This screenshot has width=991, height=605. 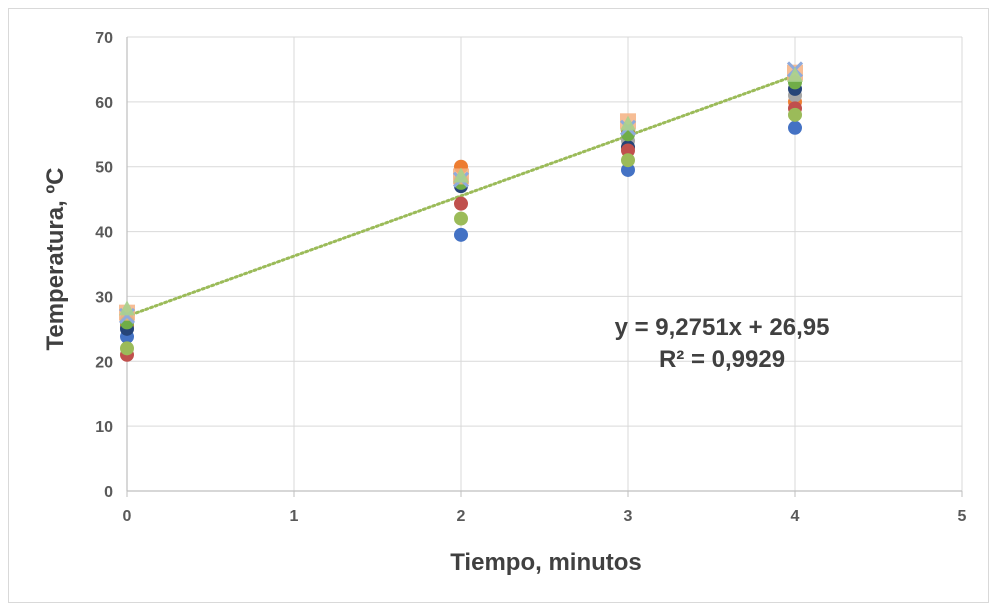 What do you see at coordinates (55, 258) in the screenshot?
I see `y-axis-title: Temperatura, ºC` at bounding box center [55, 258].